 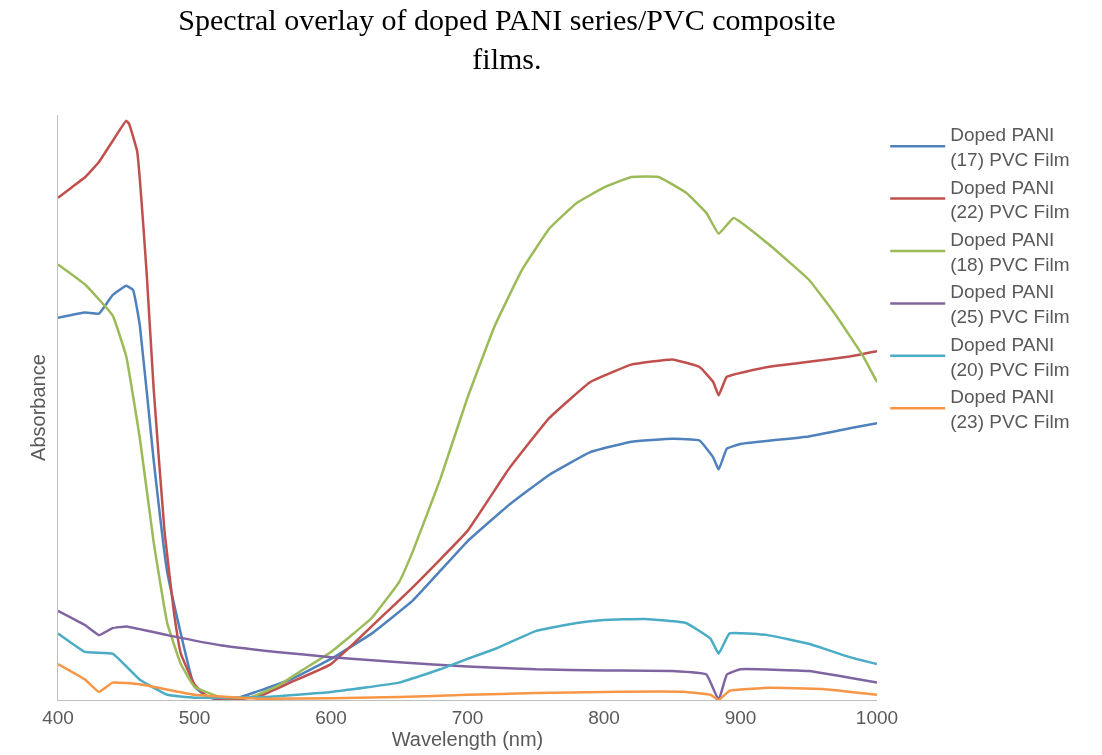 What do you see at coordinates (37, 407) in the screenshot?
I see `y-axis-title: Absorbance` at bounding box center [37, 407].